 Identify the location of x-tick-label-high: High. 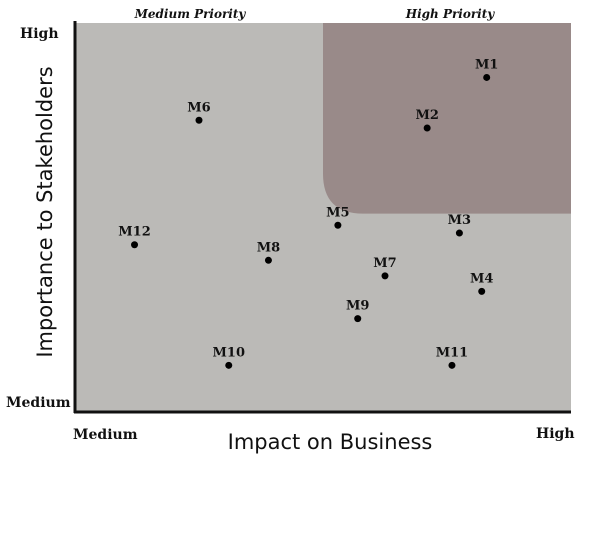
(555, 434).